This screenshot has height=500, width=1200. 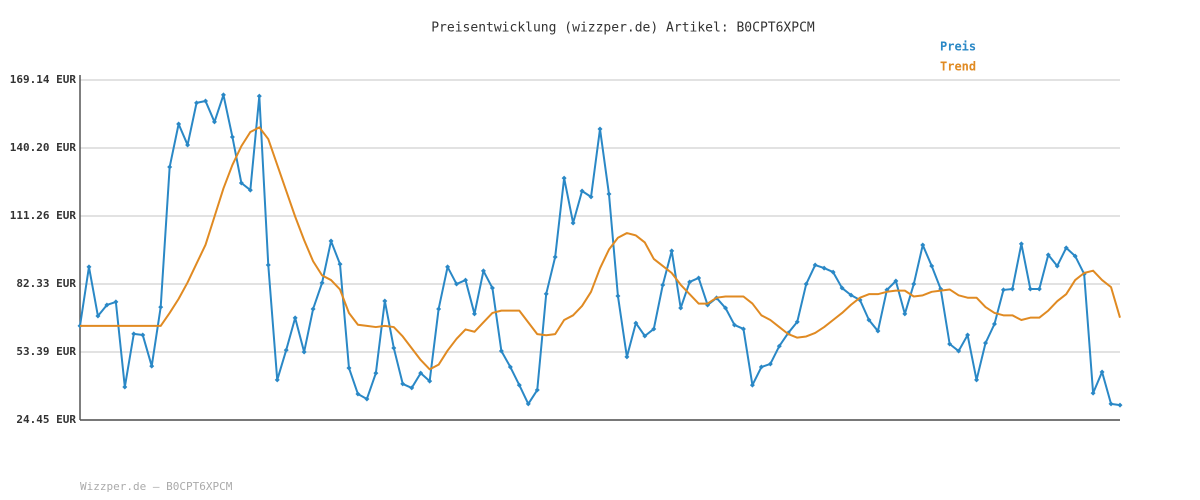 What do you see at coordinates (43, 79) in the screenshot?
I see `y-tick-label: 169.14 EUR` at bounding box center [43, 79].